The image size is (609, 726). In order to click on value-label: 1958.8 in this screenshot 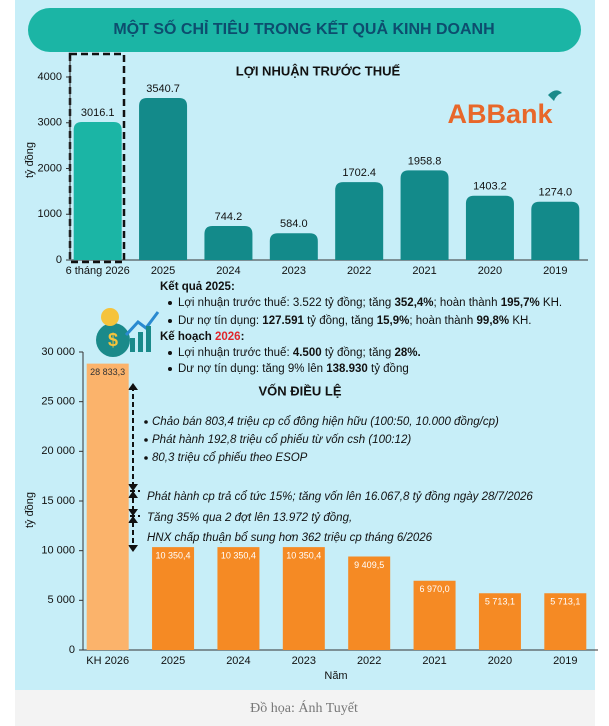, I will do `click(425, 161)`.